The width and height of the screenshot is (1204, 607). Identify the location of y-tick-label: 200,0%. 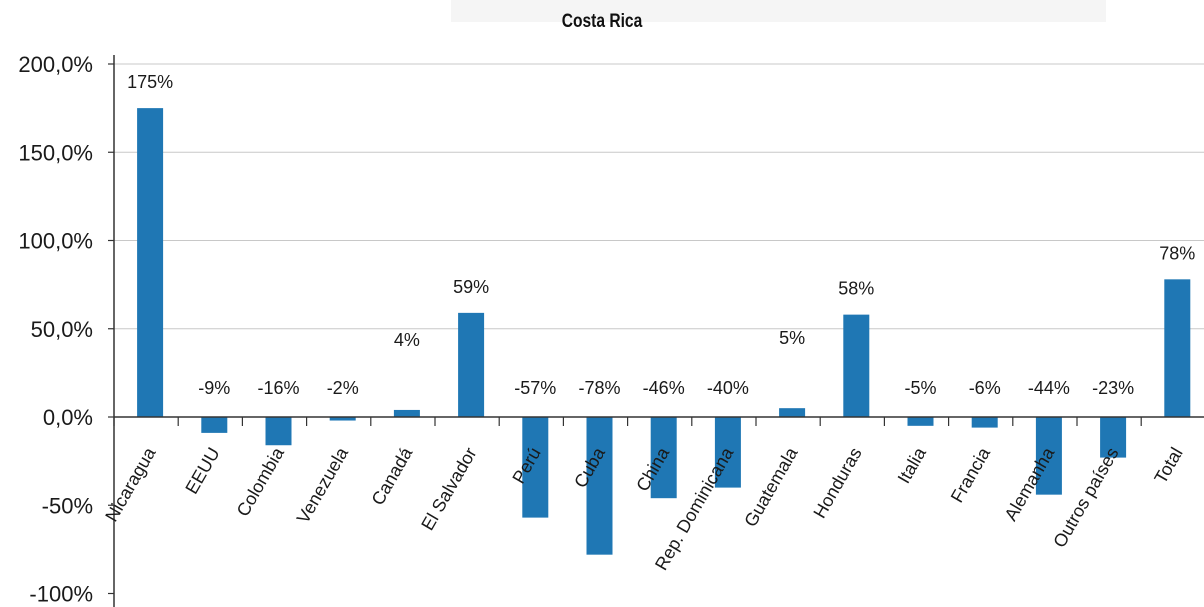
(55, 64).